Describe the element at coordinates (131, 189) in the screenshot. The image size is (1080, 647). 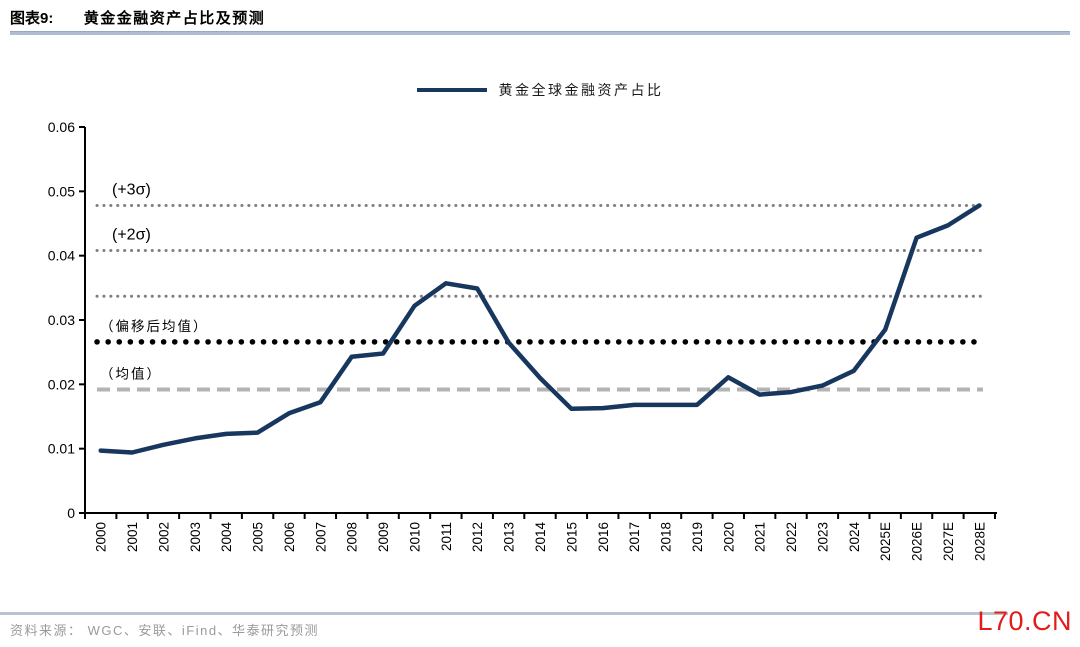
I see `reference-line-label-0: (+3σ)` at that location.